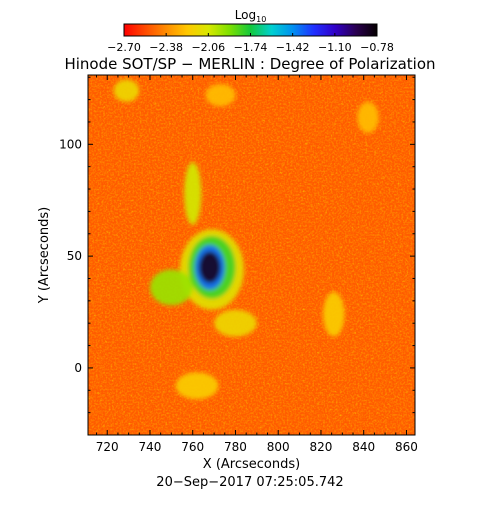 This screenshot has height=516, width=500. What do you see at coordinates (251, 47) in the screenshot?
I see `colorbar-tick-label: −1.74` at bounding box center [251, 47].